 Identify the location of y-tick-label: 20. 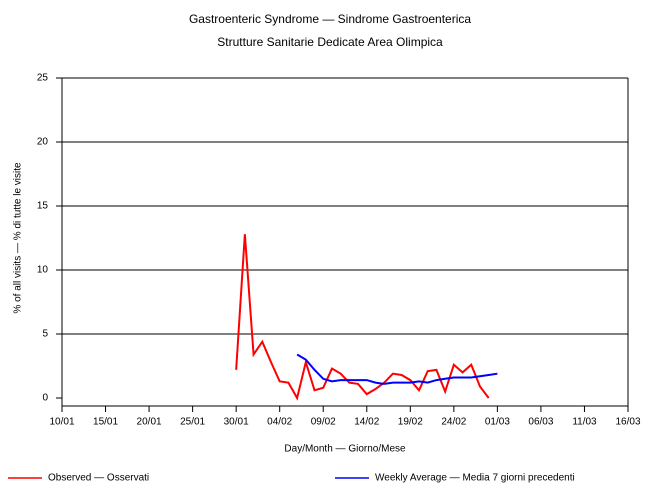
(43, 142).